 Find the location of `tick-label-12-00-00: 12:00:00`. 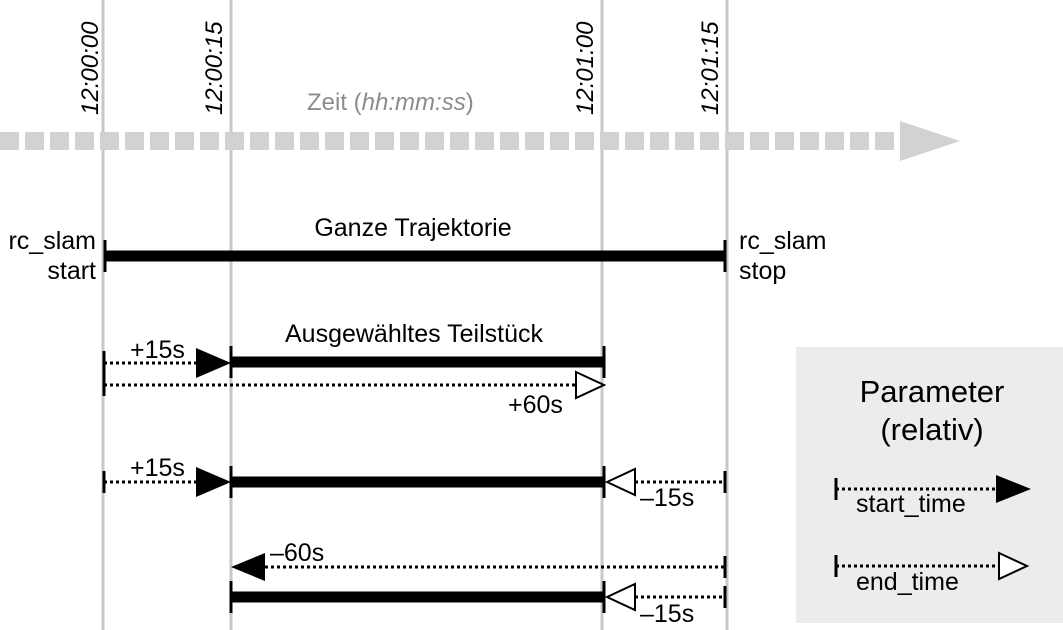

tick-label-12-00-00: 12:00:00 is located at coordinates (90, 68).